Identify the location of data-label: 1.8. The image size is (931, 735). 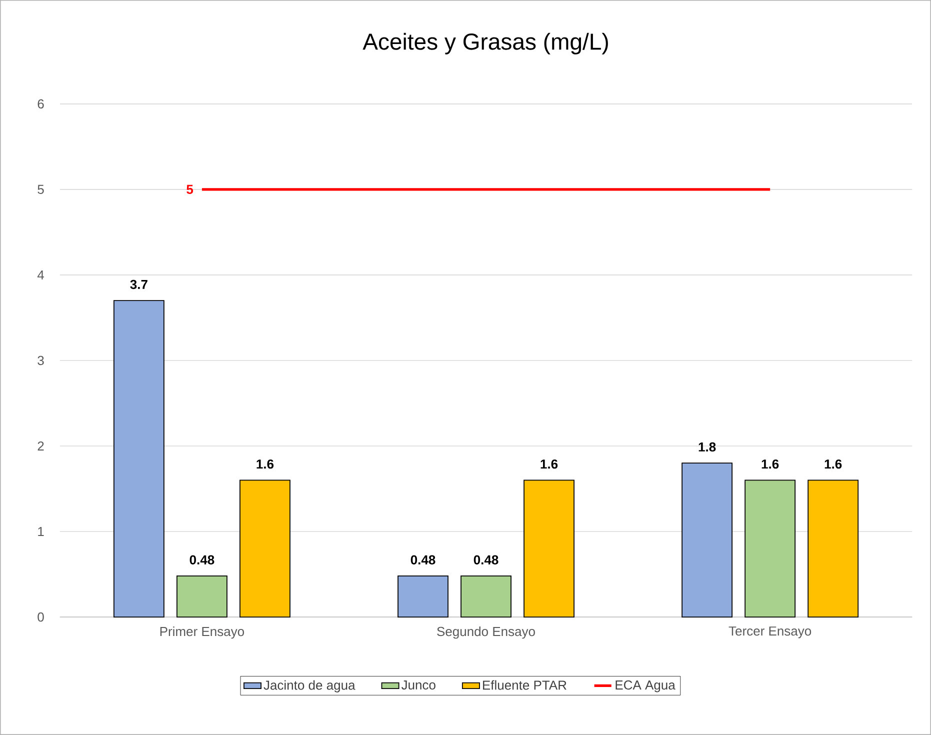
(707, 447).